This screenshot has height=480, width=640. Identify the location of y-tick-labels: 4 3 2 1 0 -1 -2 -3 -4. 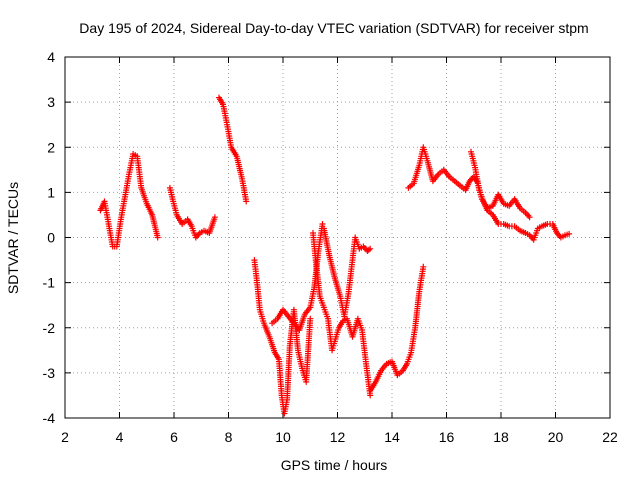
(49, 237).